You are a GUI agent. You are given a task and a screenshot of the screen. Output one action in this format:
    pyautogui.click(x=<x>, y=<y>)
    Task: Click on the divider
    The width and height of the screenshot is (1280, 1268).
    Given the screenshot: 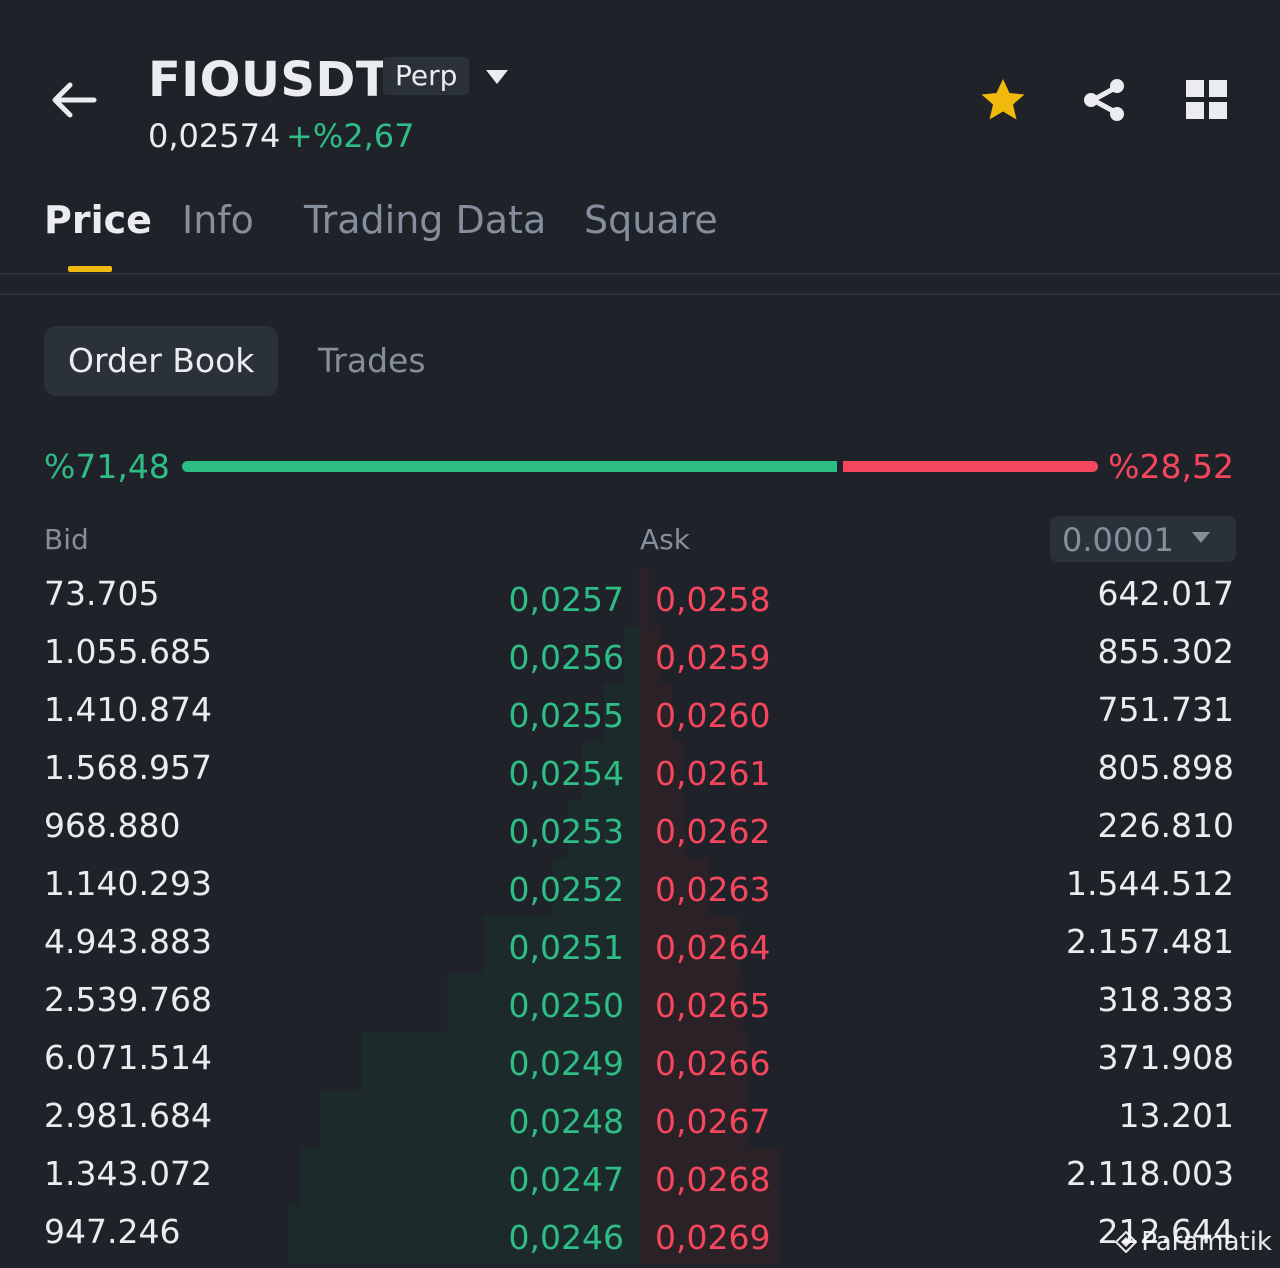 What is the action you would take?
    pyautogui.click(x=640, y=294)
    